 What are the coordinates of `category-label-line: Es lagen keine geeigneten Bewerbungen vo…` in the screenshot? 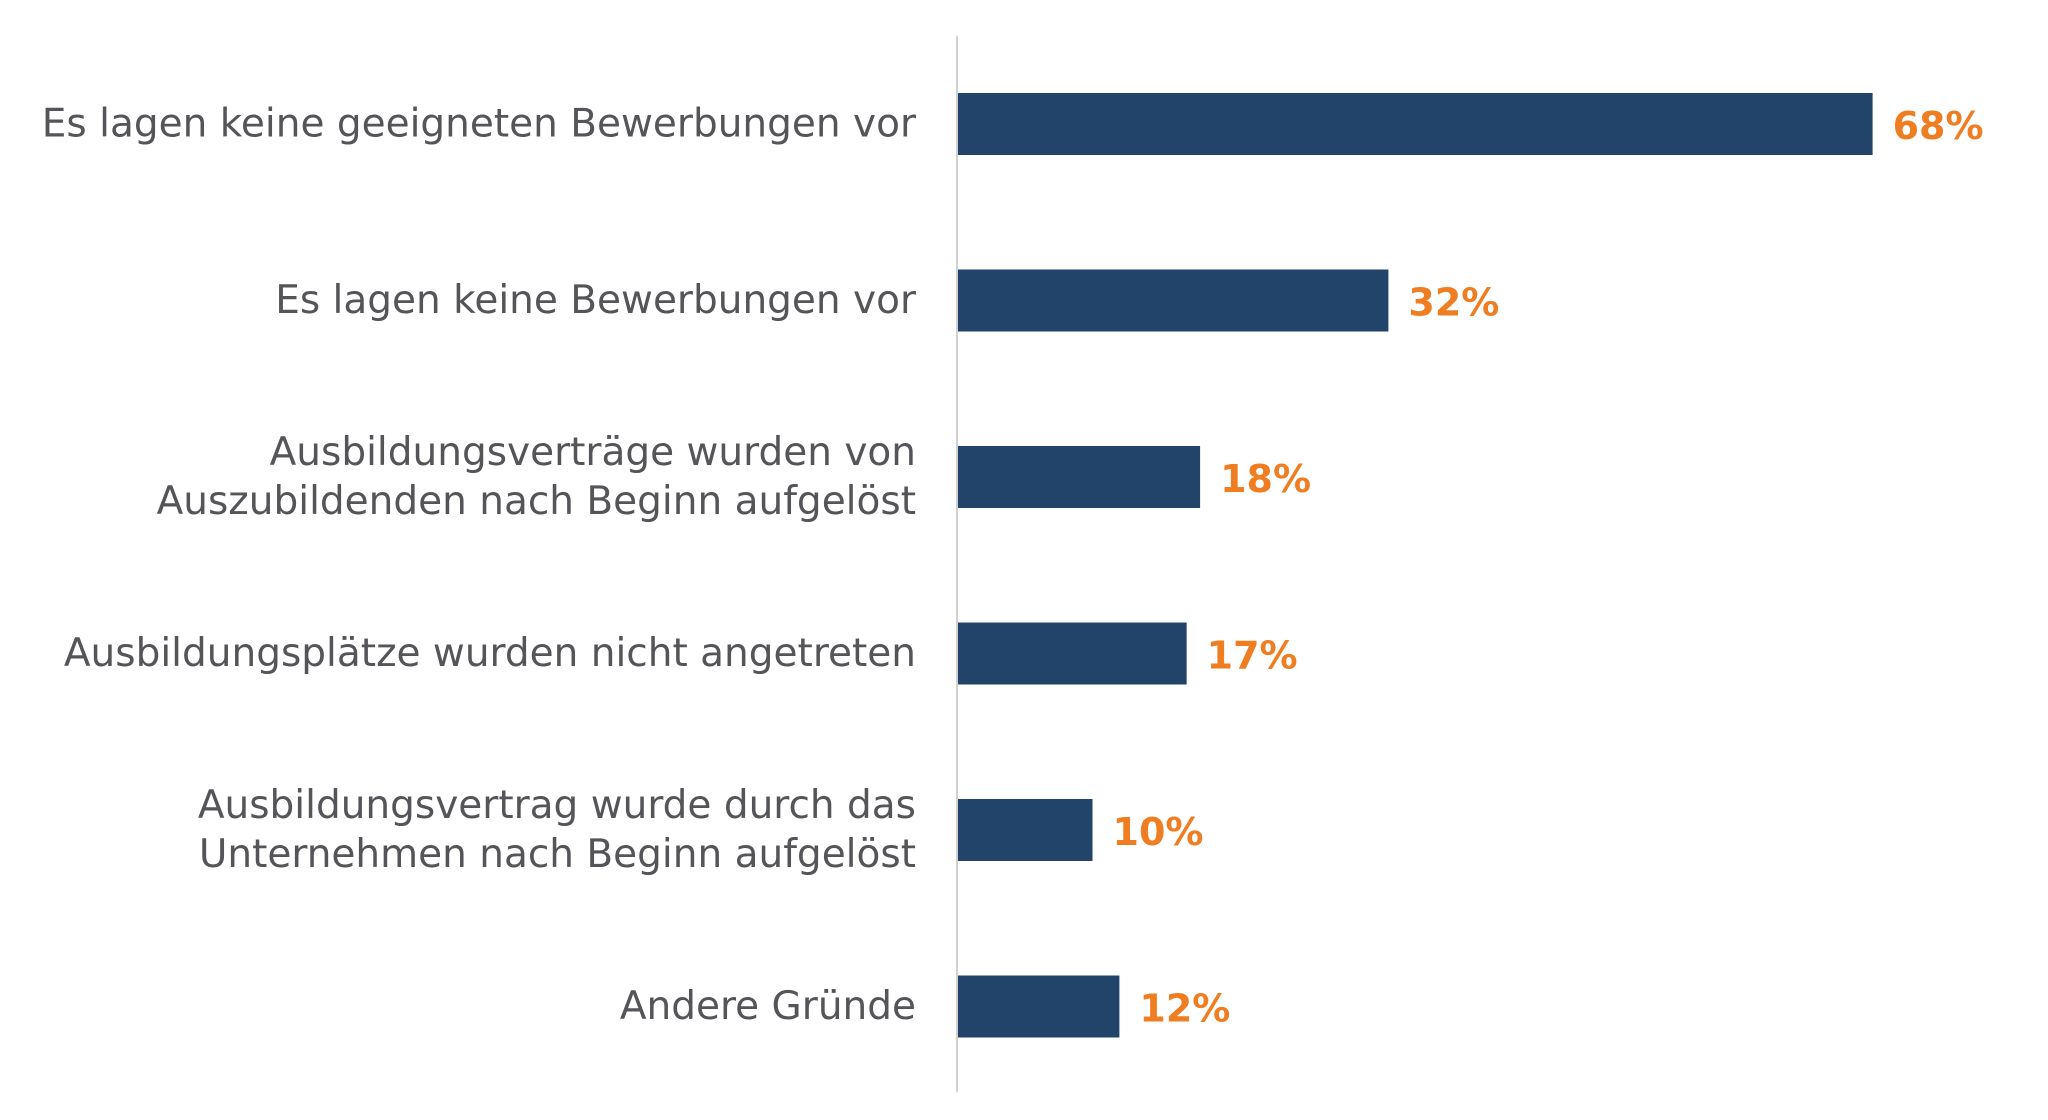 It's located at (479, 124).